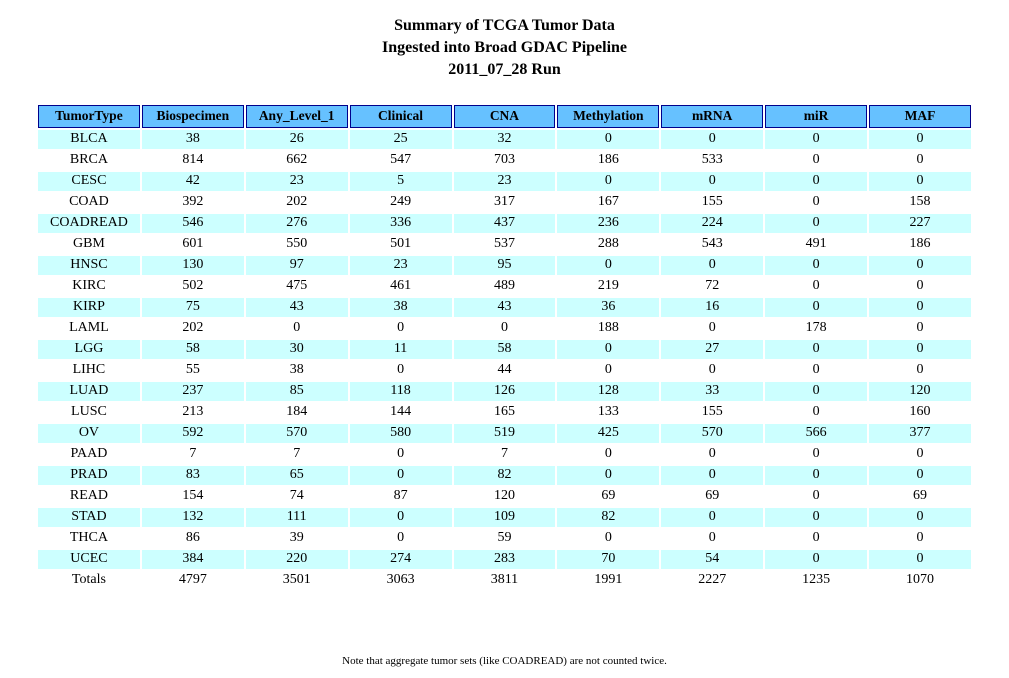 The width and height of the screenshot is (1009, 678). Describe the element at coordinates (296, 370) in the screenshot. I see `value-cell: 38` at that location.